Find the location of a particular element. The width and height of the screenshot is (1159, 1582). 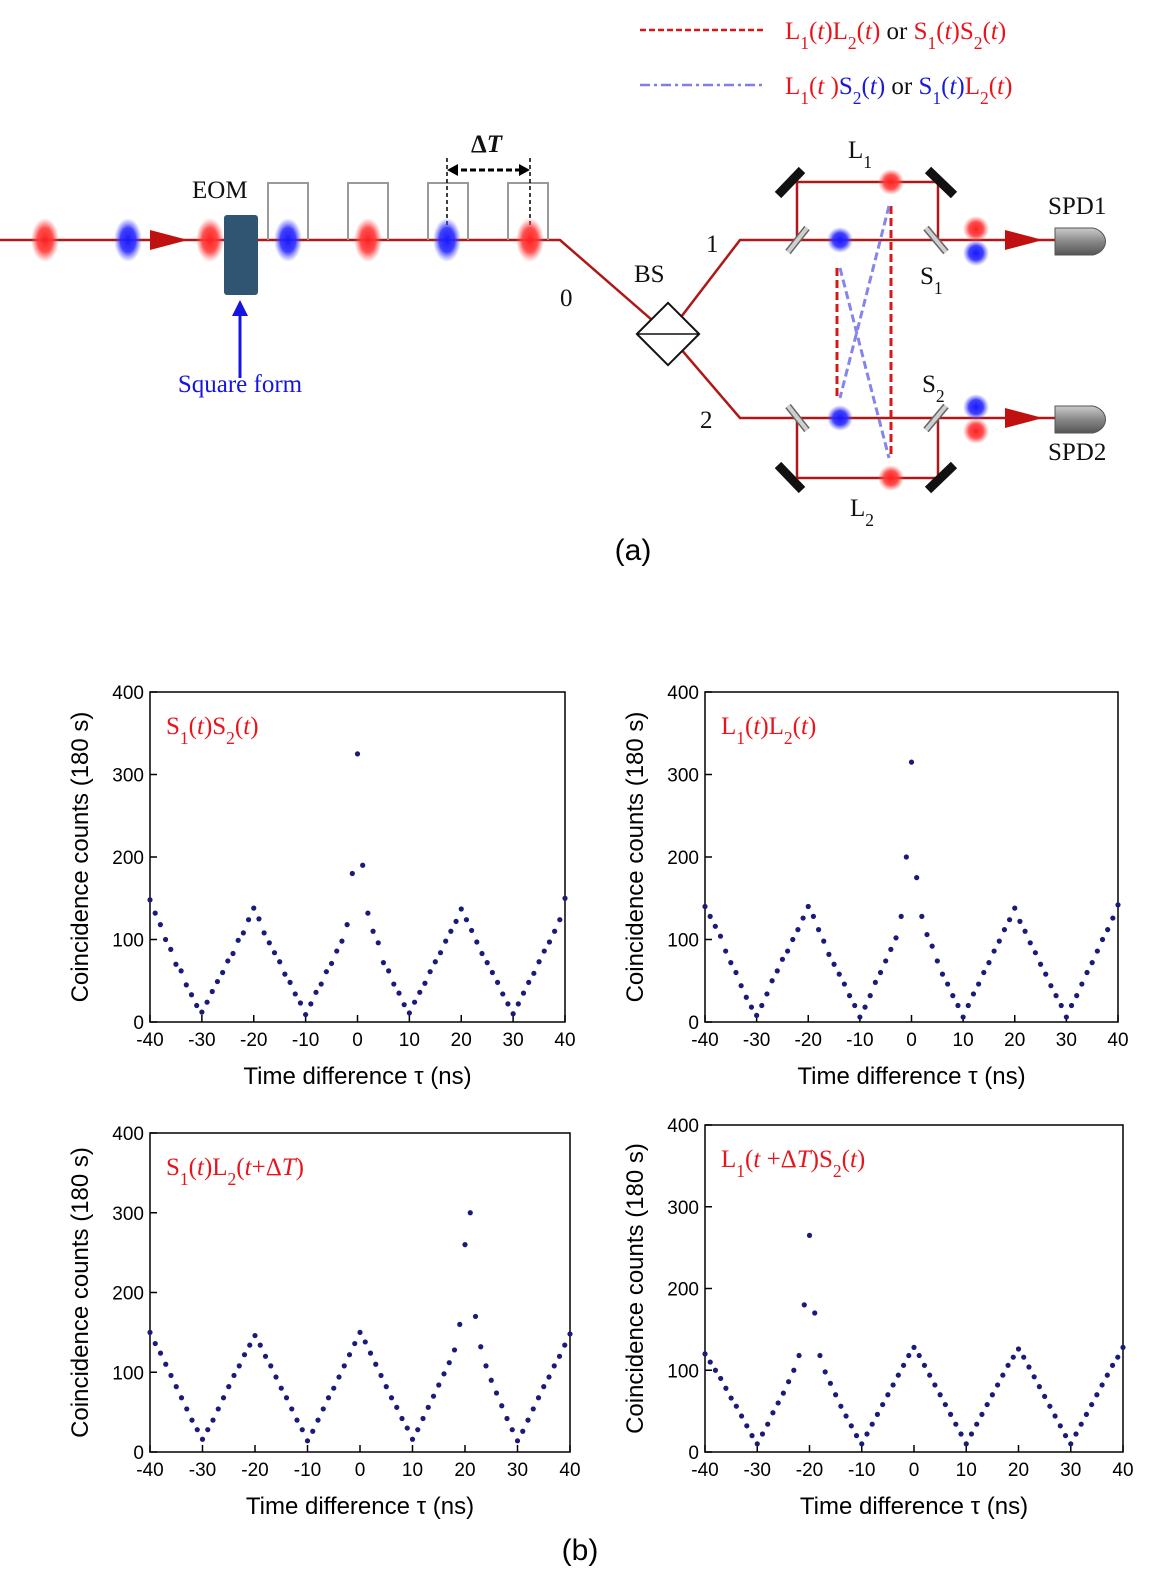

arm-label: S1 is located at coordinates (931, 280).